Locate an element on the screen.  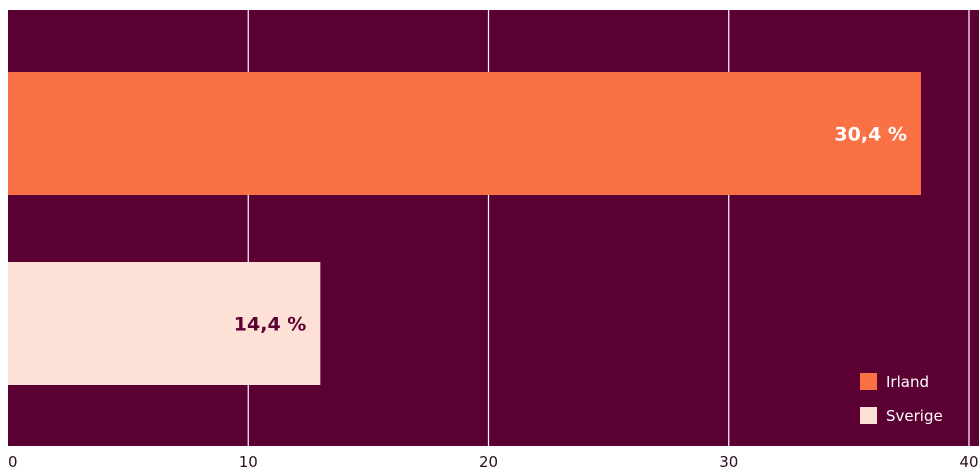
x-tick-label-10: 10 is located at coordinates (248, 462).